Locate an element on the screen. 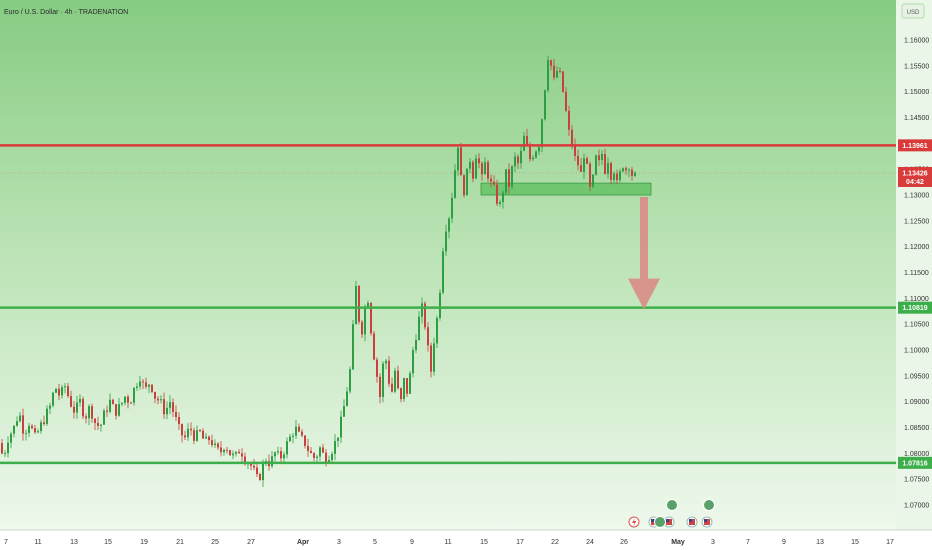  time-tick-label: Apr is located at coordinates (303, 542).